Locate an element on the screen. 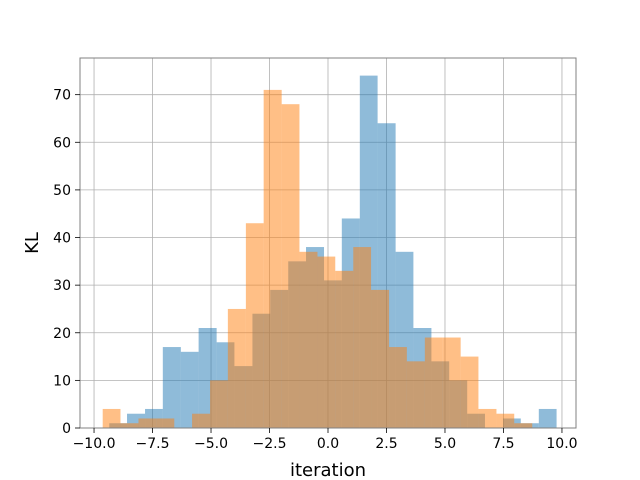 This screenshot has width=640, height=480. x-tick-label: 5.0 is located at coordinates (445, 444).